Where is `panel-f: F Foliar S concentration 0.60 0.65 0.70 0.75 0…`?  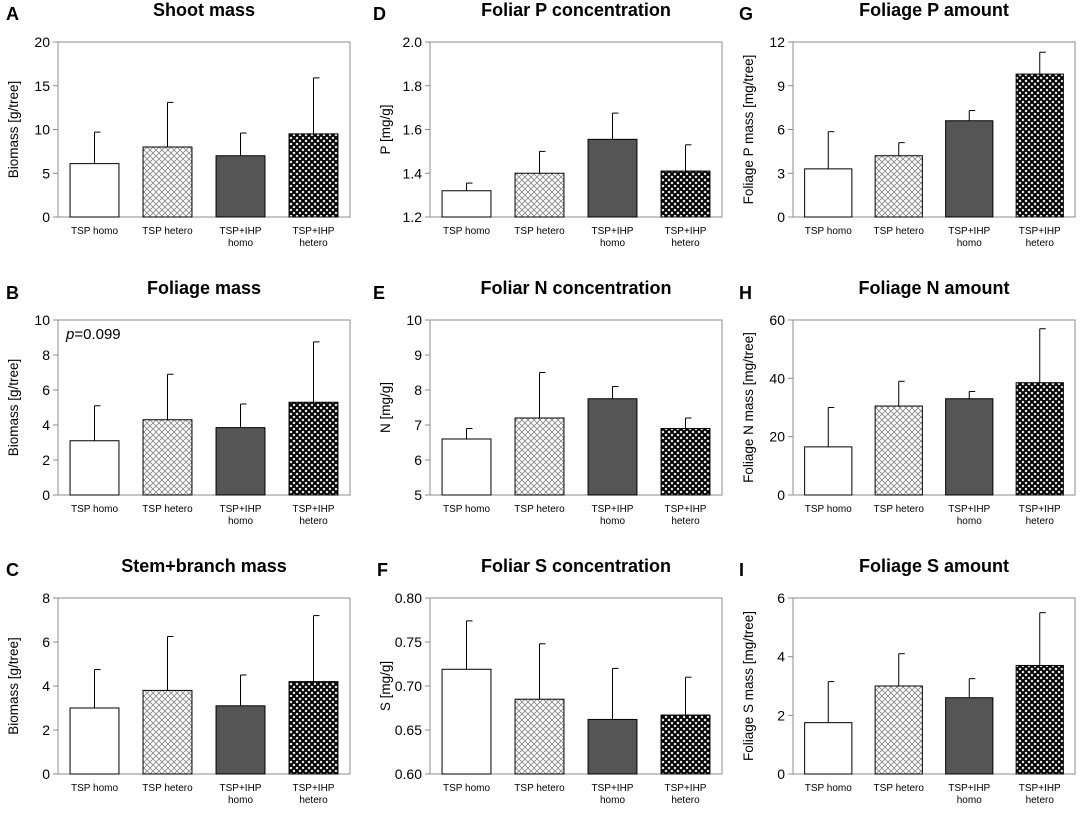 panel-f: F Foliar S concentration 0.60 0.65 0.70 0.75 0… is located at coordinates (550, 681).